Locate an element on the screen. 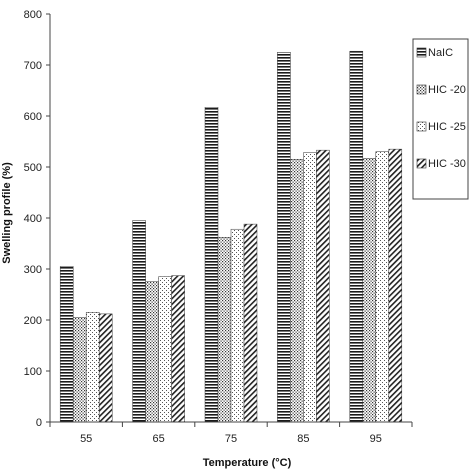  y-axis-title: Swelling profile (%) is located at coordinates (7, 213).